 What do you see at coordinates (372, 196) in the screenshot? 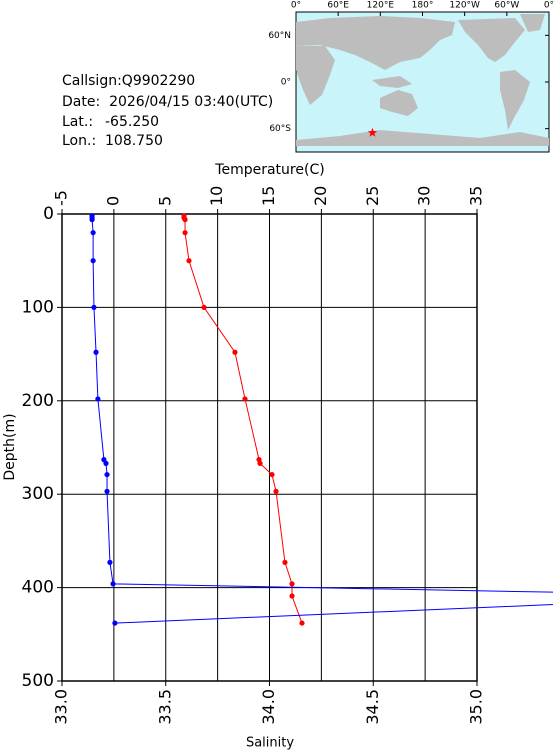
I see `x2-tick-label: 25` at bounding box center [372, 196].